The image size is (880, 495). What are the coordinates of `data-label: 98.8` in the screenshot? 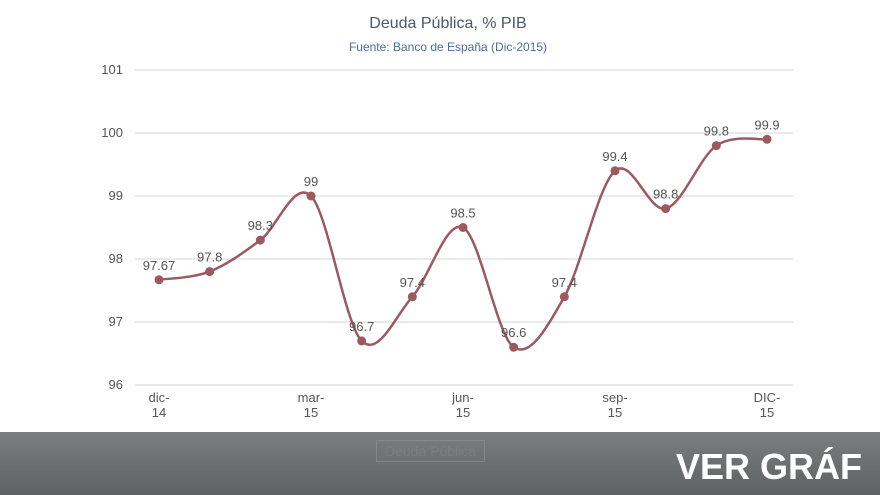 It's located at (665, 194).